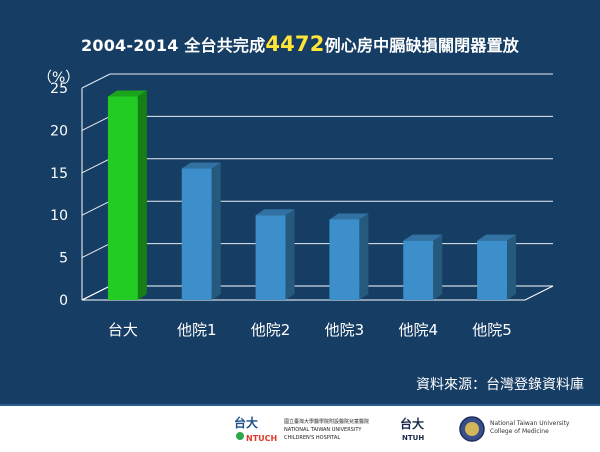 This screenshot has width=600, height=452. What do you see at coordinates (59, 216) in the screenshot?
I see `y-tick-label: 10` at bounding box center [59, 216].